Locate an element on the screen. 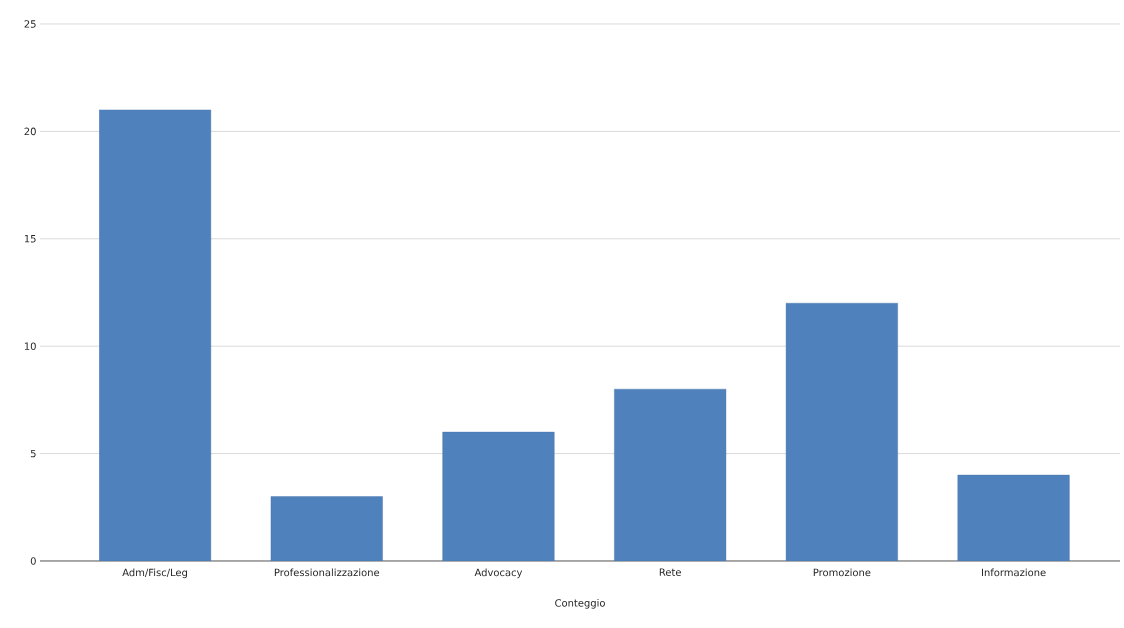 Image resolution: width=1124 pixels, height=628 pixels. x-tick-label: Adm/Fisc/Leg is located at coordinates (154, 573).